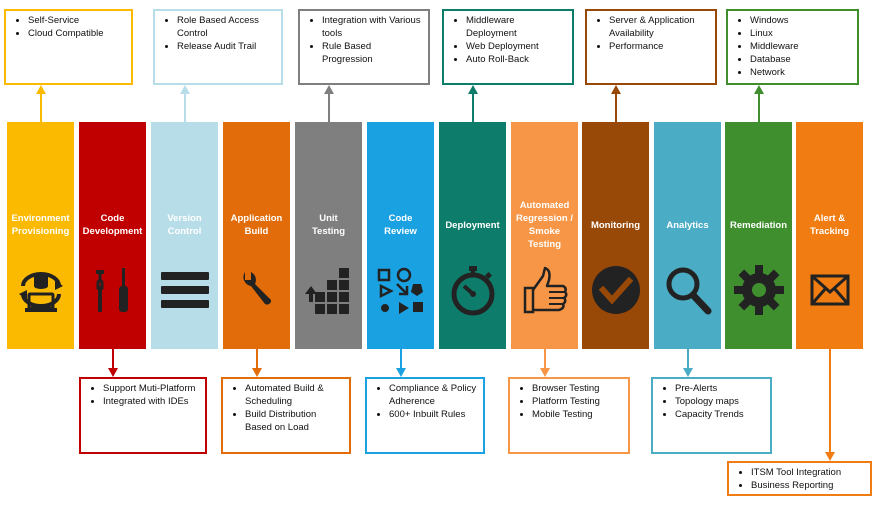  I want to click on stage-title: Code Review, so click(400, 225).